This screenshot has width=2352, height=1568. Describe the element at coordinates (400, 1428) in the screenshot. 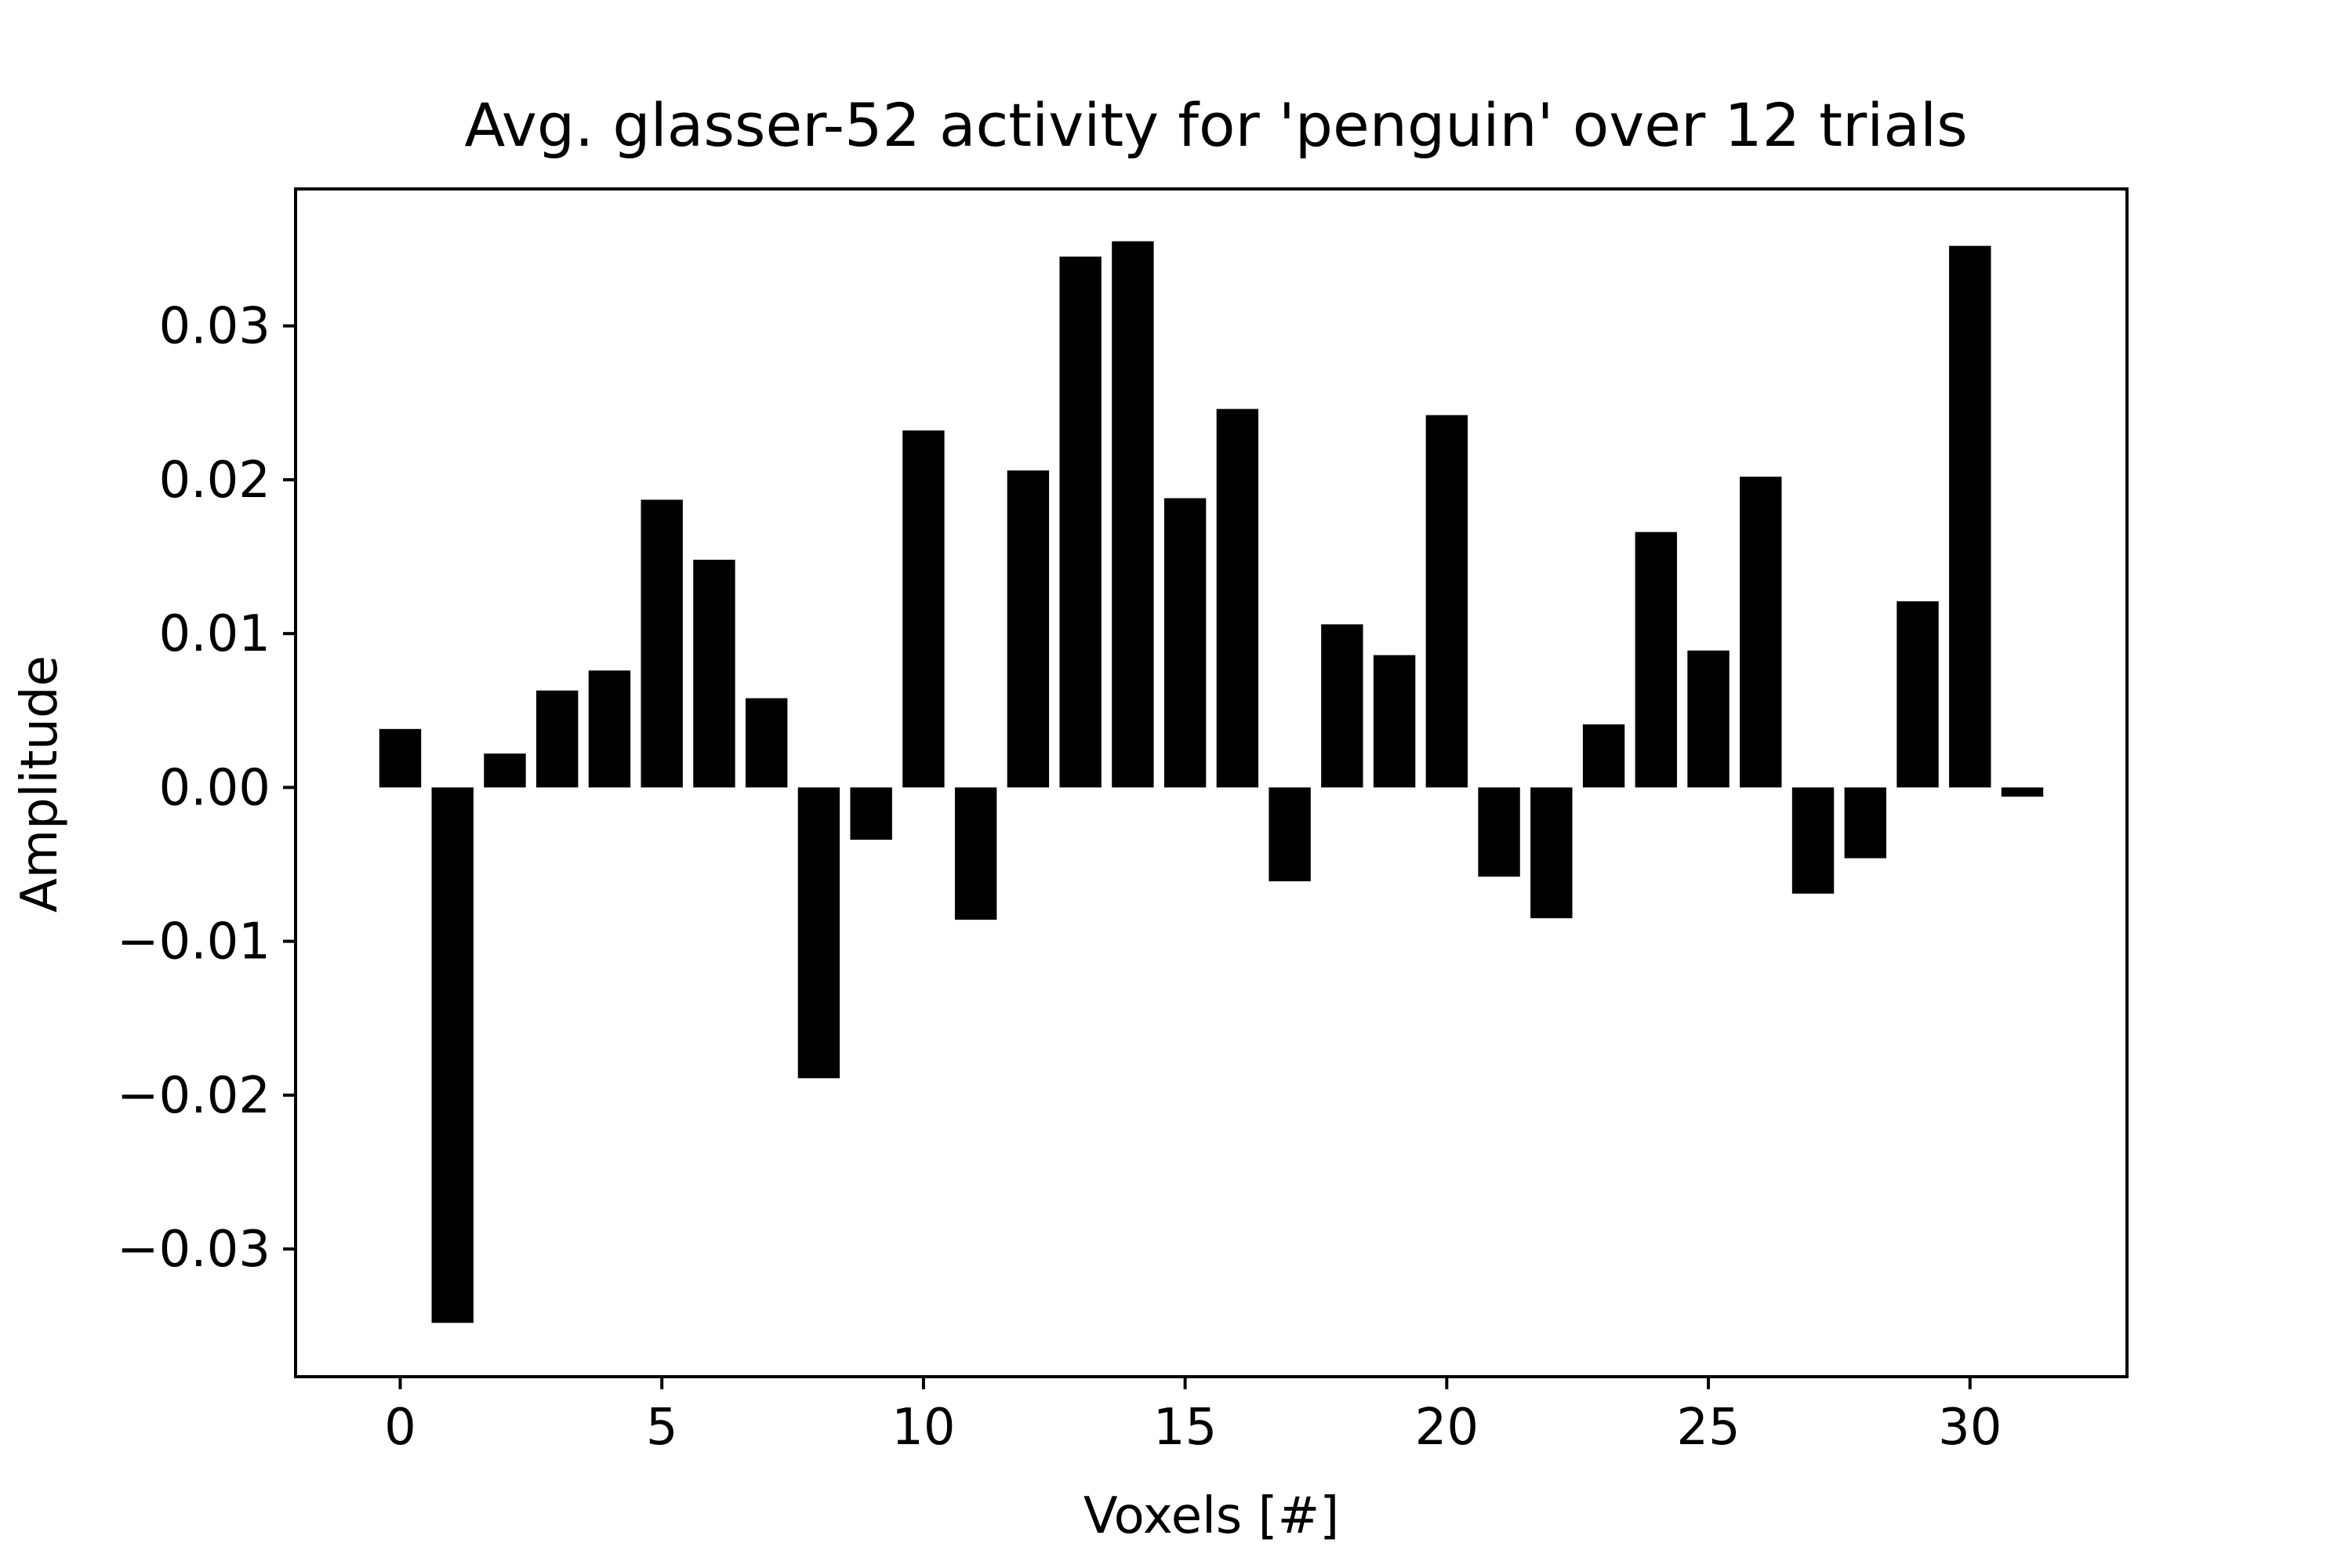

I see `x-tick-label: 0` at that location.